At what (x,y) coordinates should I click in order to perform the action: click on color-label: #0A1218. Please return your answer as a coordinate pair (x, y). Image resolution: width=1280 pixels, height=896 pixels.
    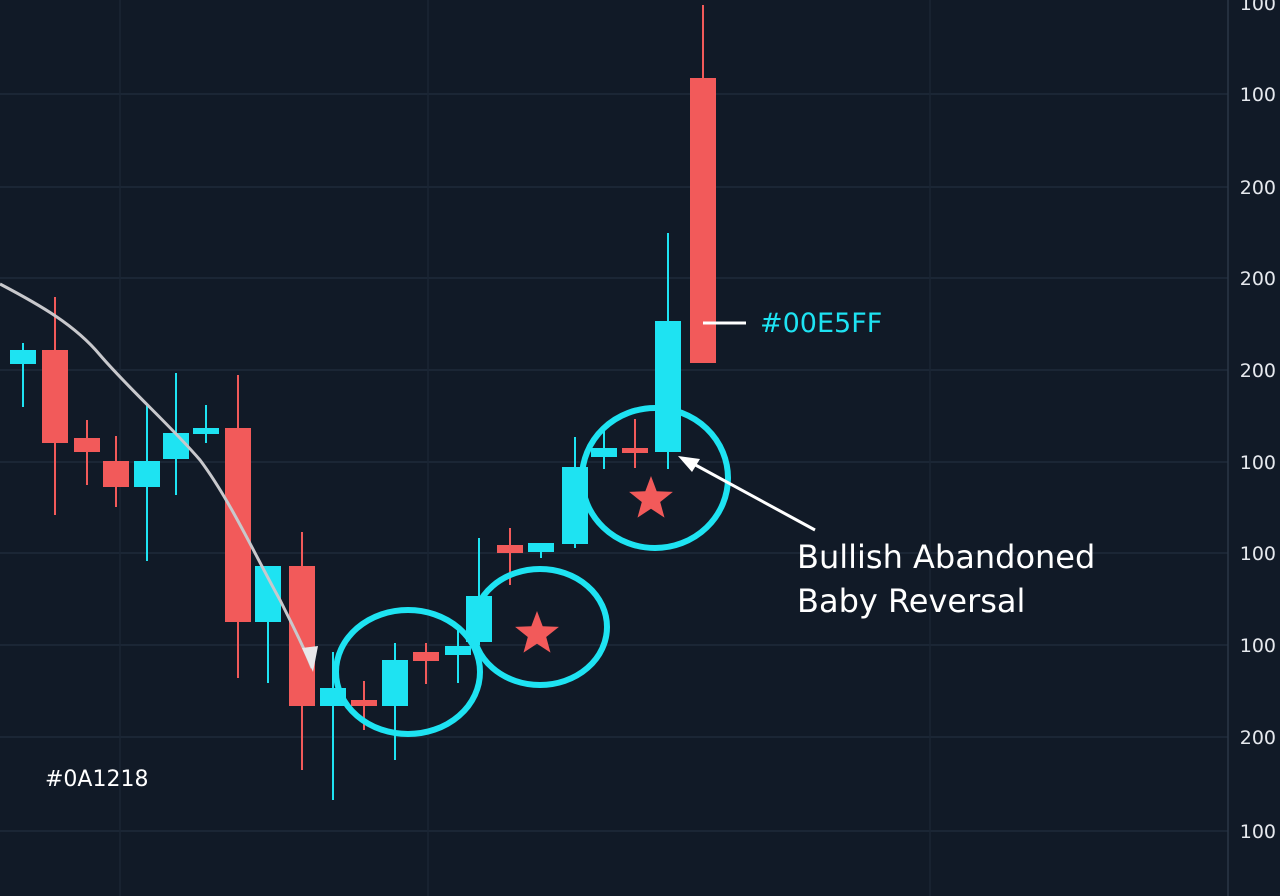
    Looking at the image, I should click on (96, 779).